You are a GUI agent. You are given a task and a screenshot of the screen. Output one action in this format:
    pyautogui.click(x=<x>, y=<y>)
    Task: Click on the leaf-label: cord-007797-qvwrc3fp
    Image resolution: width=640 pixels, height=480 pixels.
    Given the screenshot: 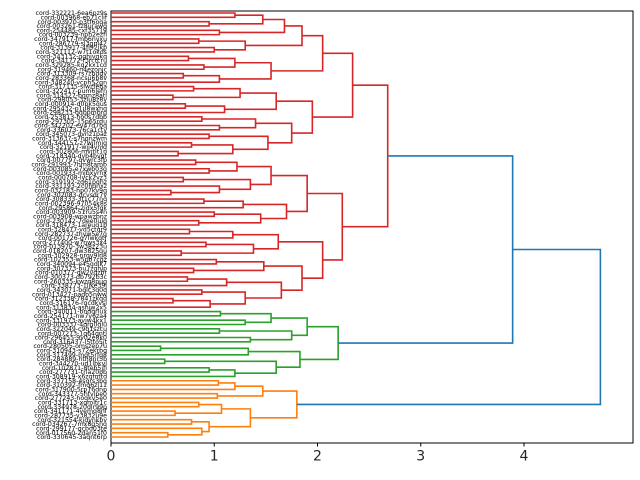 What is the action you would take?
    pyautogui.click(x=72, y=160)
    